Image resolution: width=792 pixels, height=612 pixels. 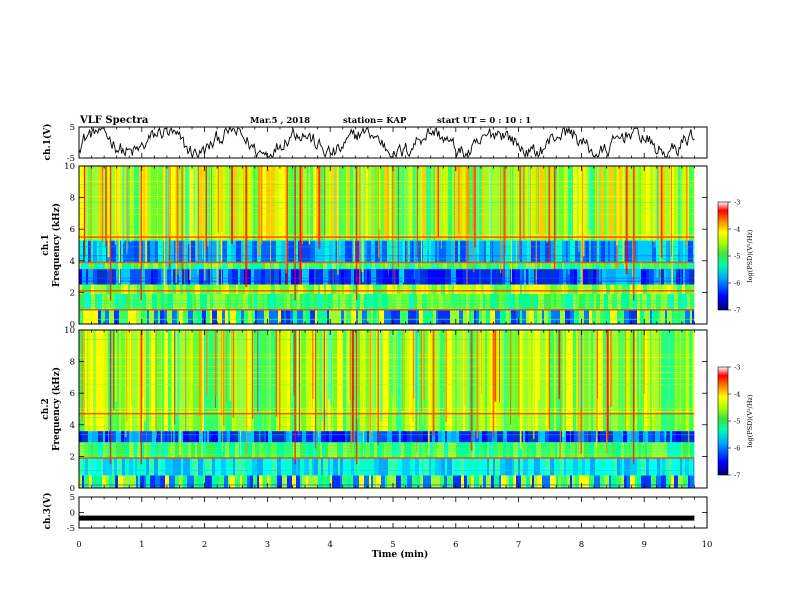 I want to click on header-start-ut: start UT = 0 : 10 : 1, so click(x=484, y=121).